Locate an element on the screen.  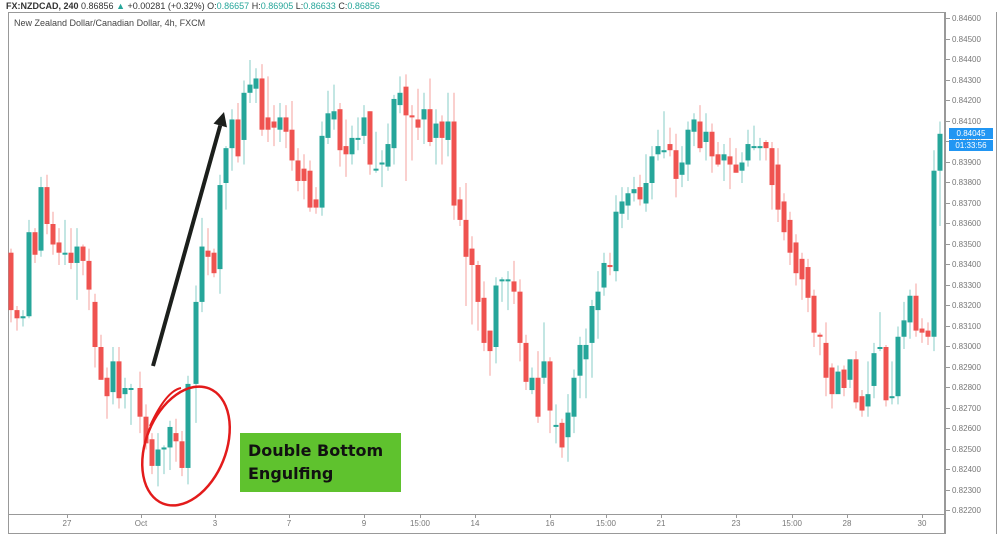
open-label: O: is located at coordinates (212, 6).